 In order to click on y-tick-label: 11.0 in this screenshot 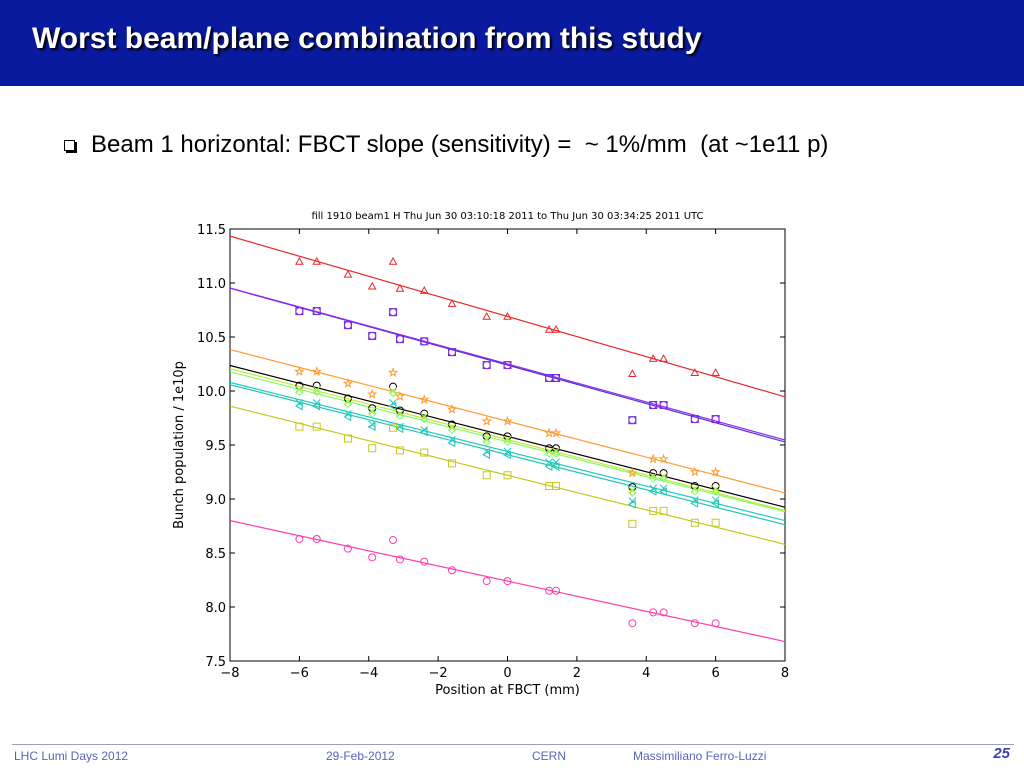, I will do `click(211, 284)`.